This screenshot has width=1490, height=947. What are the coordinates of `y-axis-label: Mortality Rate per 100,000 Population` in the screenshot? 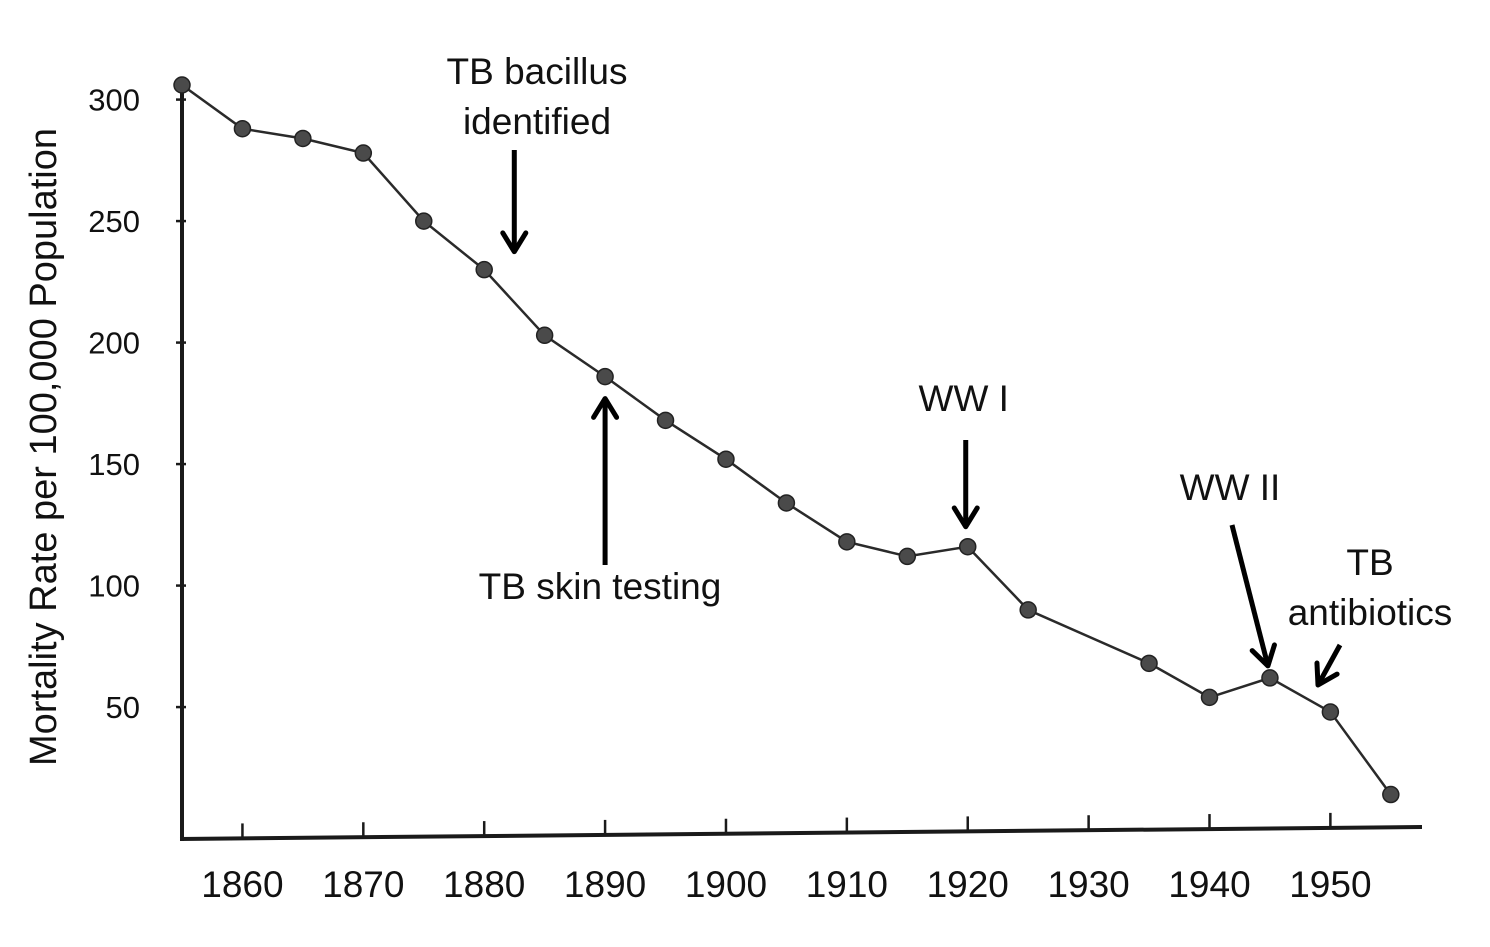 It's located at (44, 447).